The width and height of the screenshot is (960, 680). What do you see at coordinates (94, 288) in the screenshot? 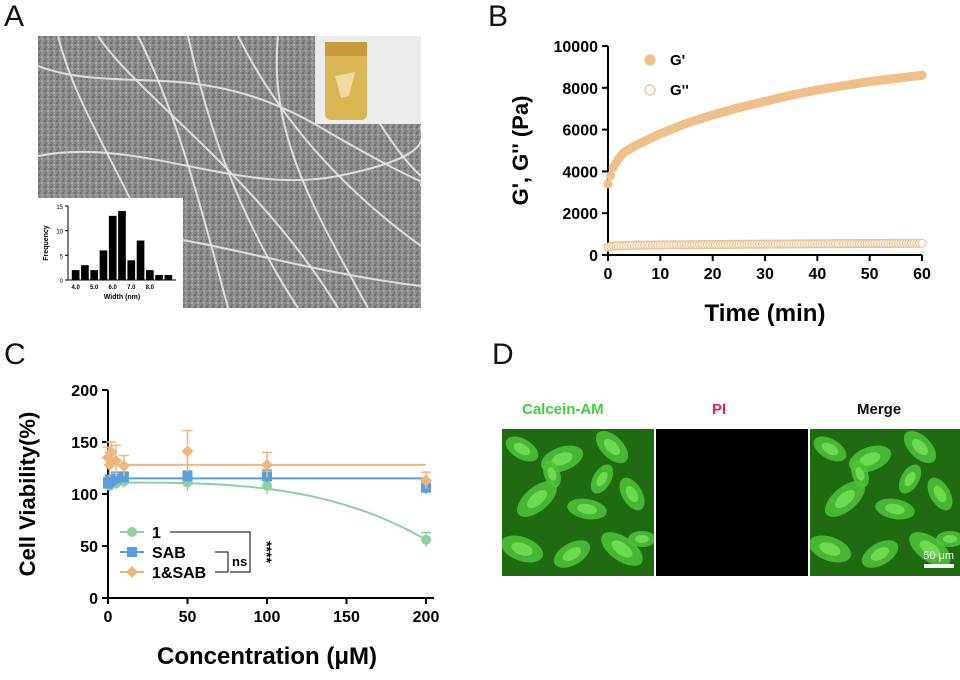
I see `hist-x-tick-label: 5.0` at bounding box center [94, 288].